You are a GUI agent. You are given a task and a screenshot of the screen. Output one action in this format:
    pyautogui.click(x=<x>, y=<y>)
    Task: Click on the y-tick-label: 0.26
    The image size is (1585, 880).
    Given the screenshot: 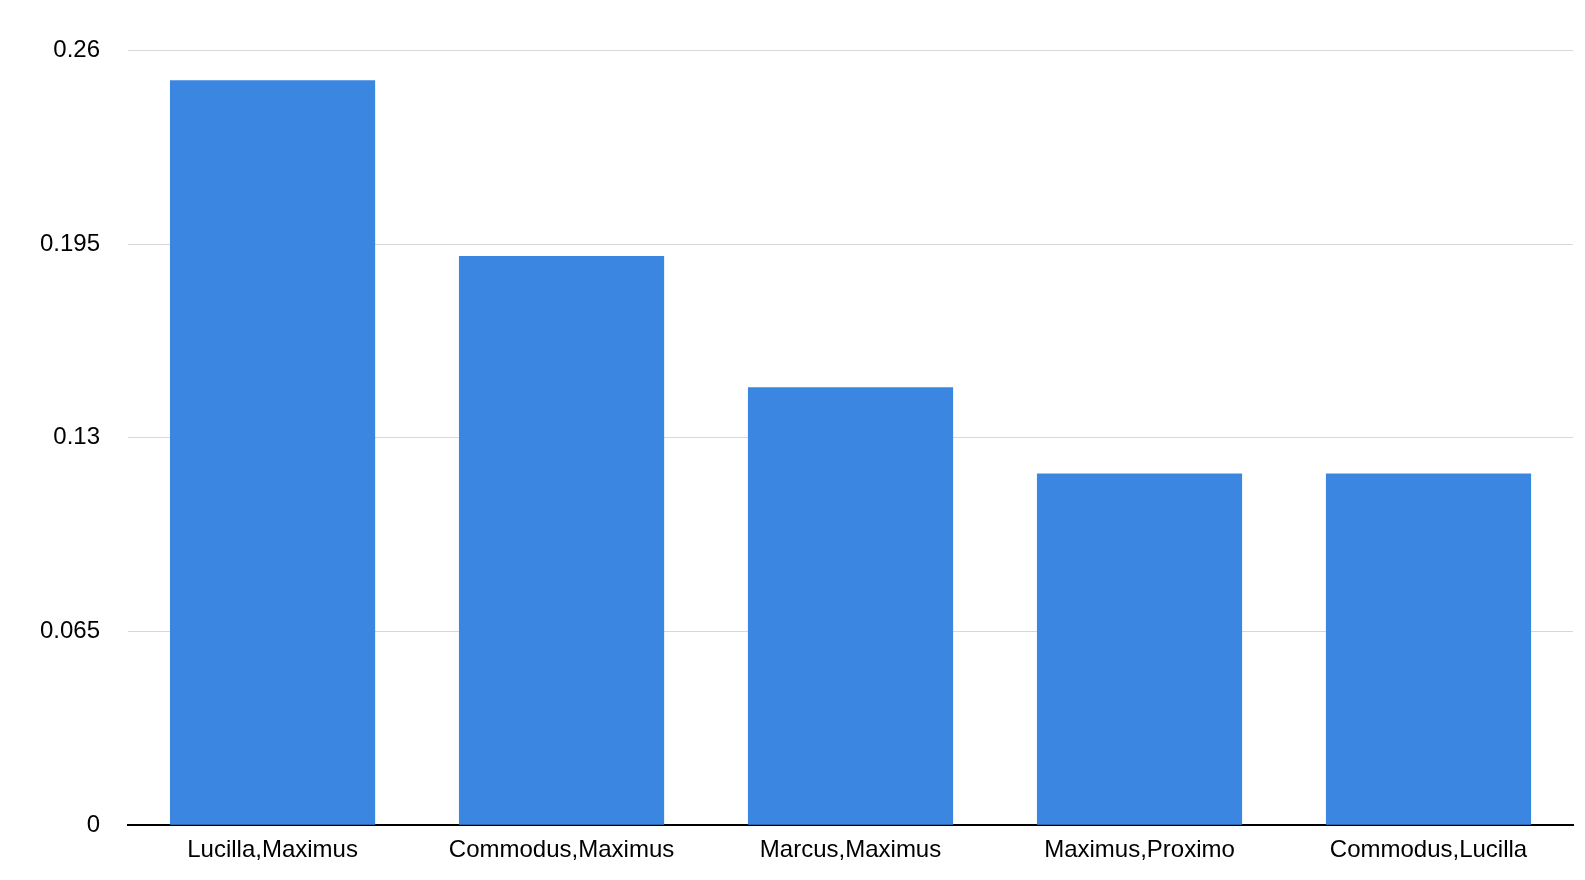 What is the action you would take?
    pyautogui.click(x=77, y=49)
    